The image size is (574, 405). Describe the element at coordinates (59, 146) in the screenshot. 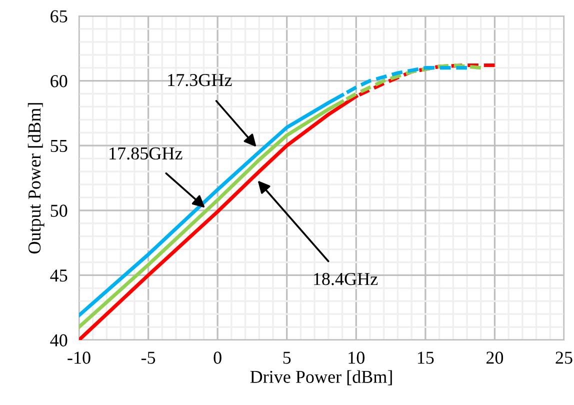

I see `y-tick-label: 55` at that location.